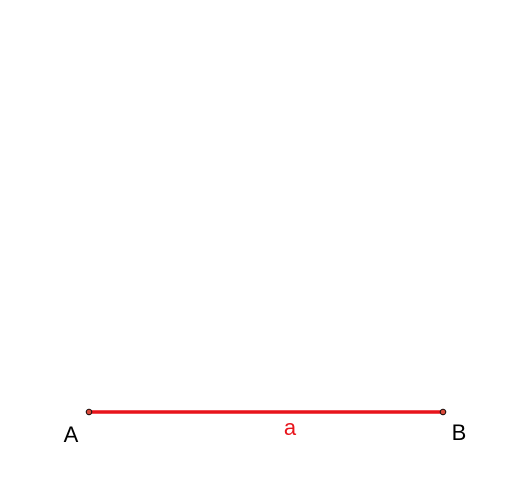 The image size is (528, 478). Describe the element at coordinates (459, 432) in the screenshot. I see `point-b-label: B` at that location.